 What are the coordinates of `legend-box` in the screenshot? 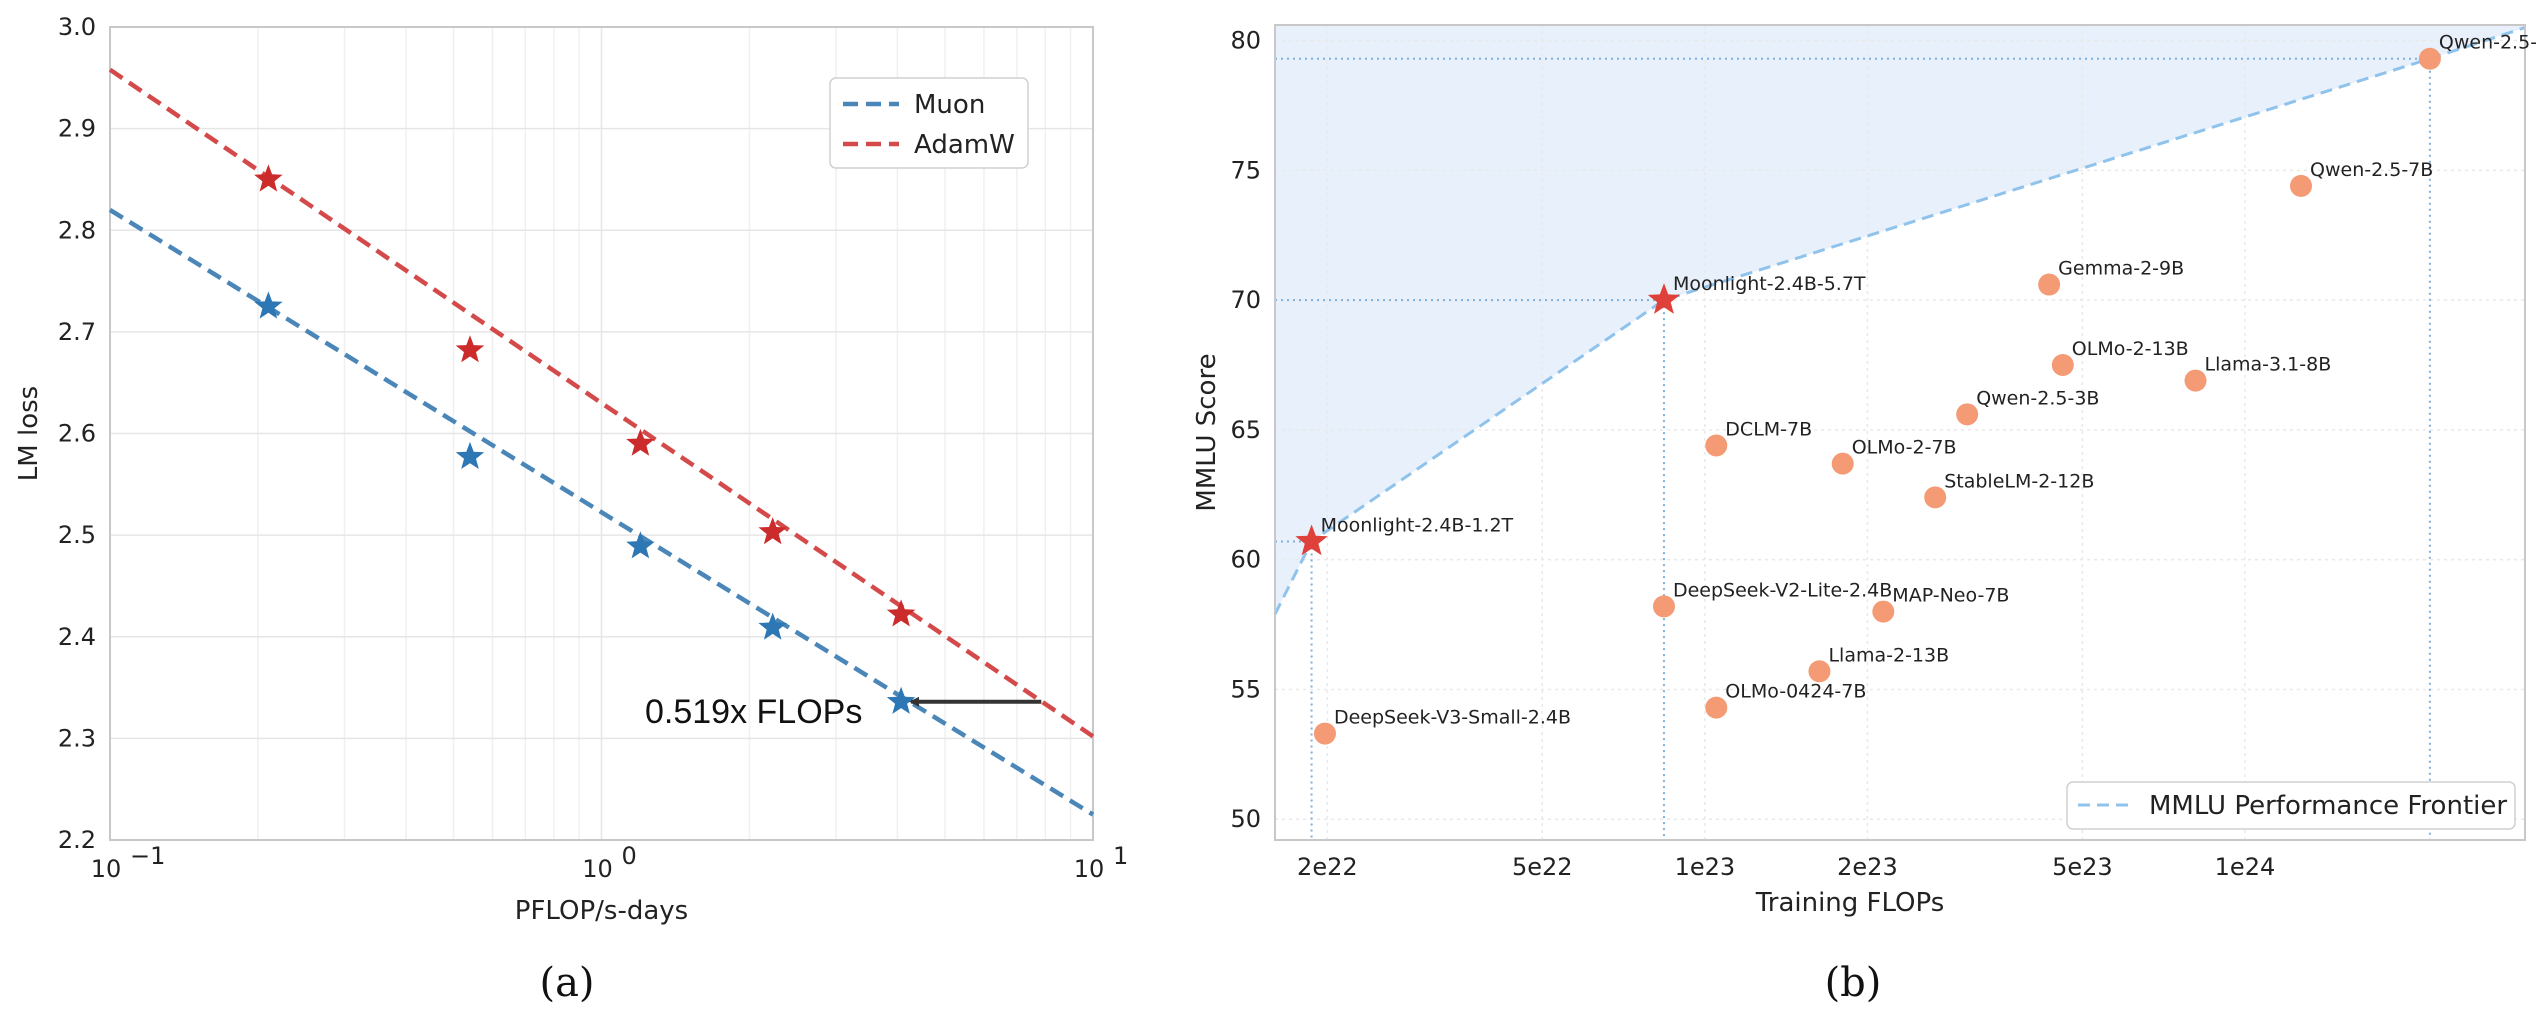 It's located at (2291, 805).